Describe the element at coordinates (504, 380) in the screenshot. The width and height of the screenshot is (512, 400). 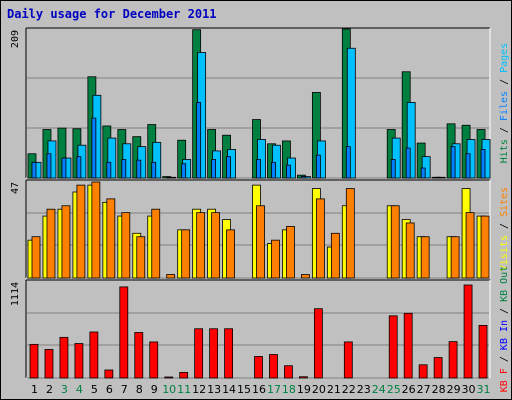
I see `kb-legend-entry: KB F` at that location.